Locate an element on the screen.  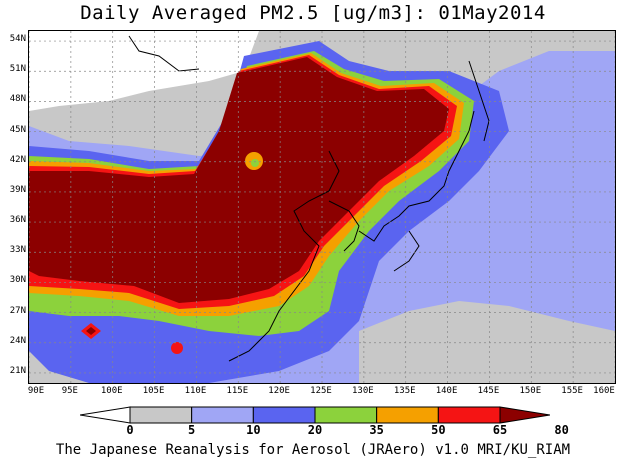
colorbar-label-4: 35 is located at coordinates (376, 430).